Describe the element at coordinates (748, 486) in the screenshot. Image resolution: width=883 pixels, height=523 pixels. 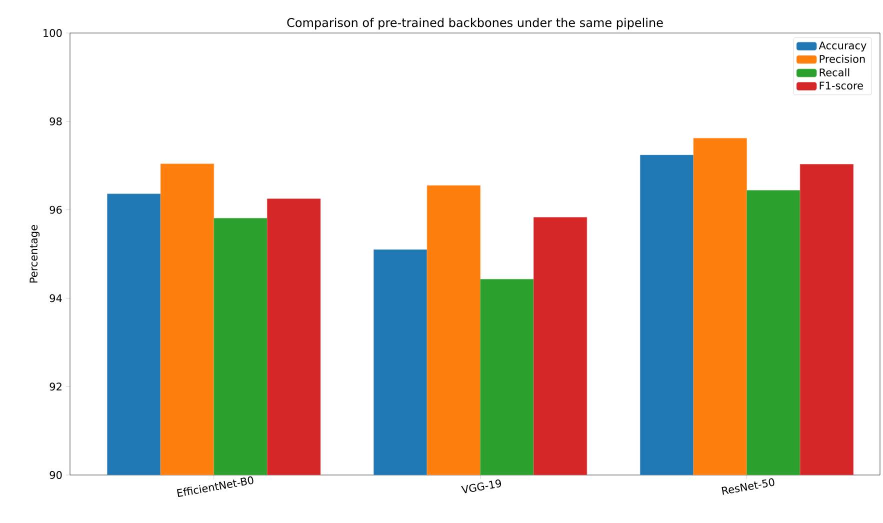
I see `x-tick-label: ResNet-50` at that location.